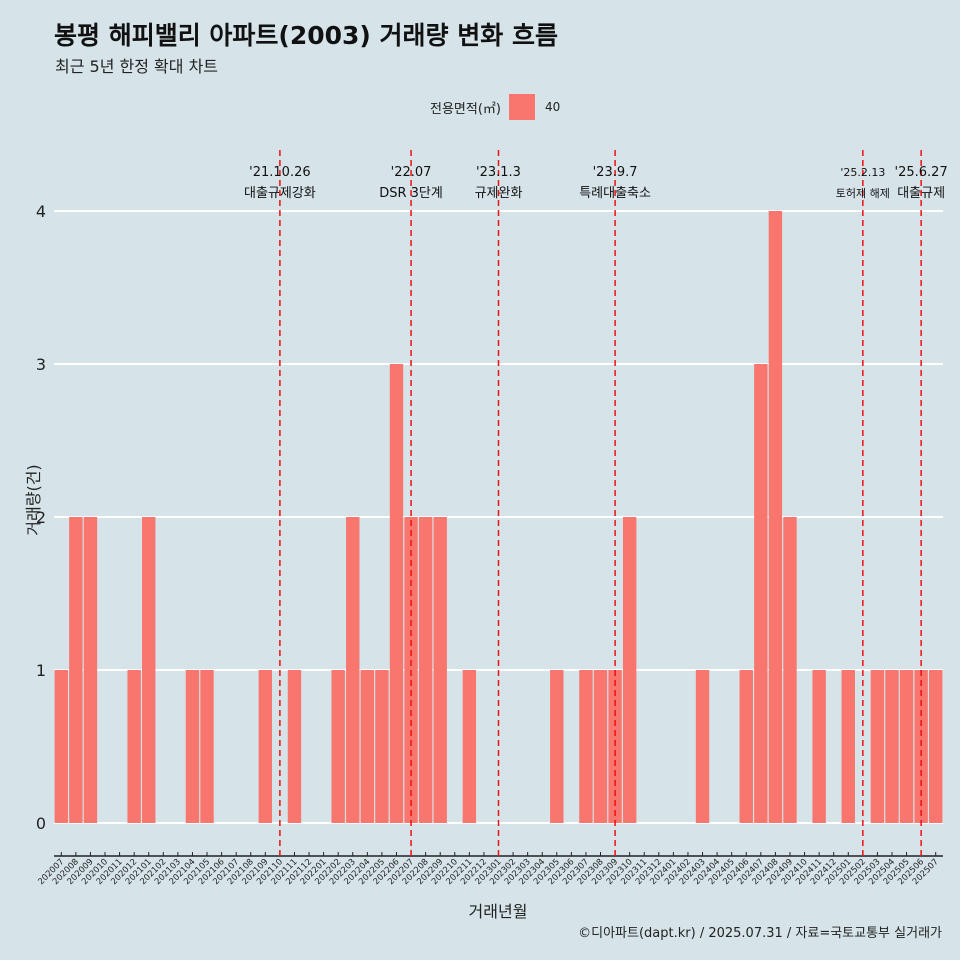 The image size is (960, 960). Describe the element at coordinates (499, 193) in the screenshot. I see `annotation-label: 규제완화` at that location.